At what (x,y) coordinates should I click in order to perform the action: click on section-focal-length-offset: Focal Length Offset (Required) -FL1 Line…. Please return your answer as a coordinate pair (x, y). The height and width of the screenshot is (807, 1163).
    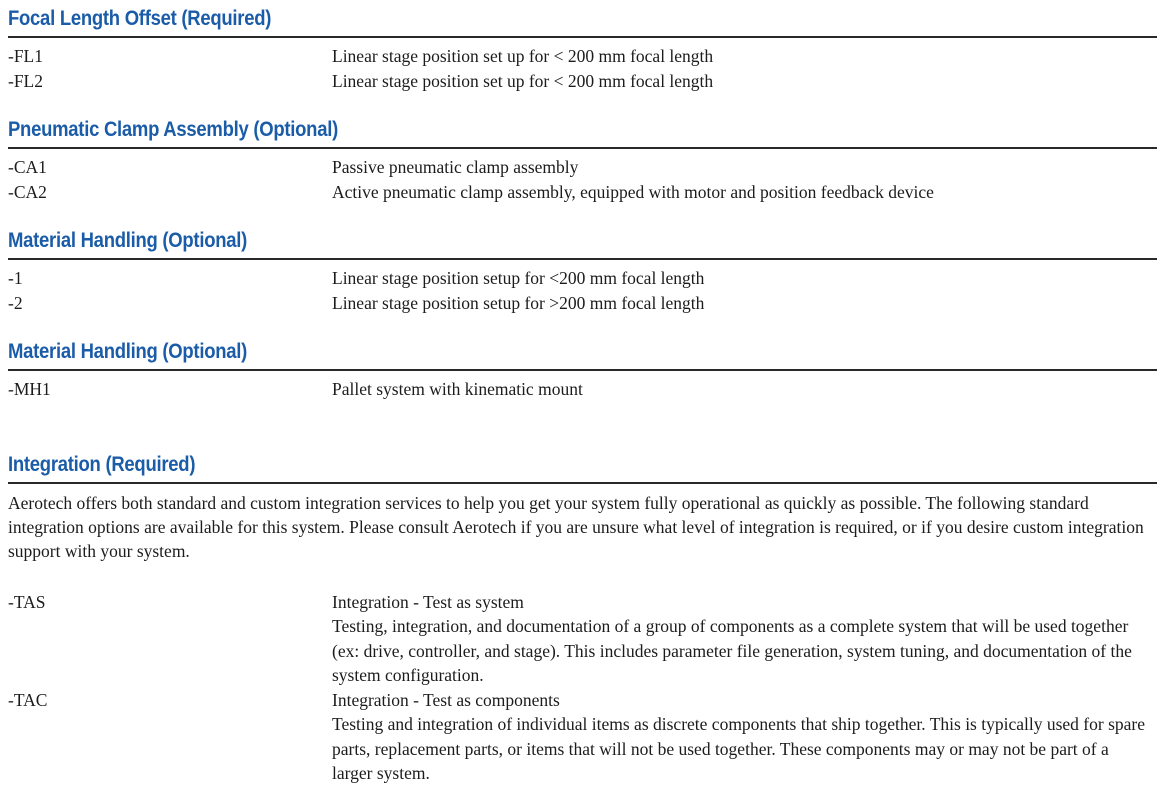
    Looking at the image, I should click on (582, 49).